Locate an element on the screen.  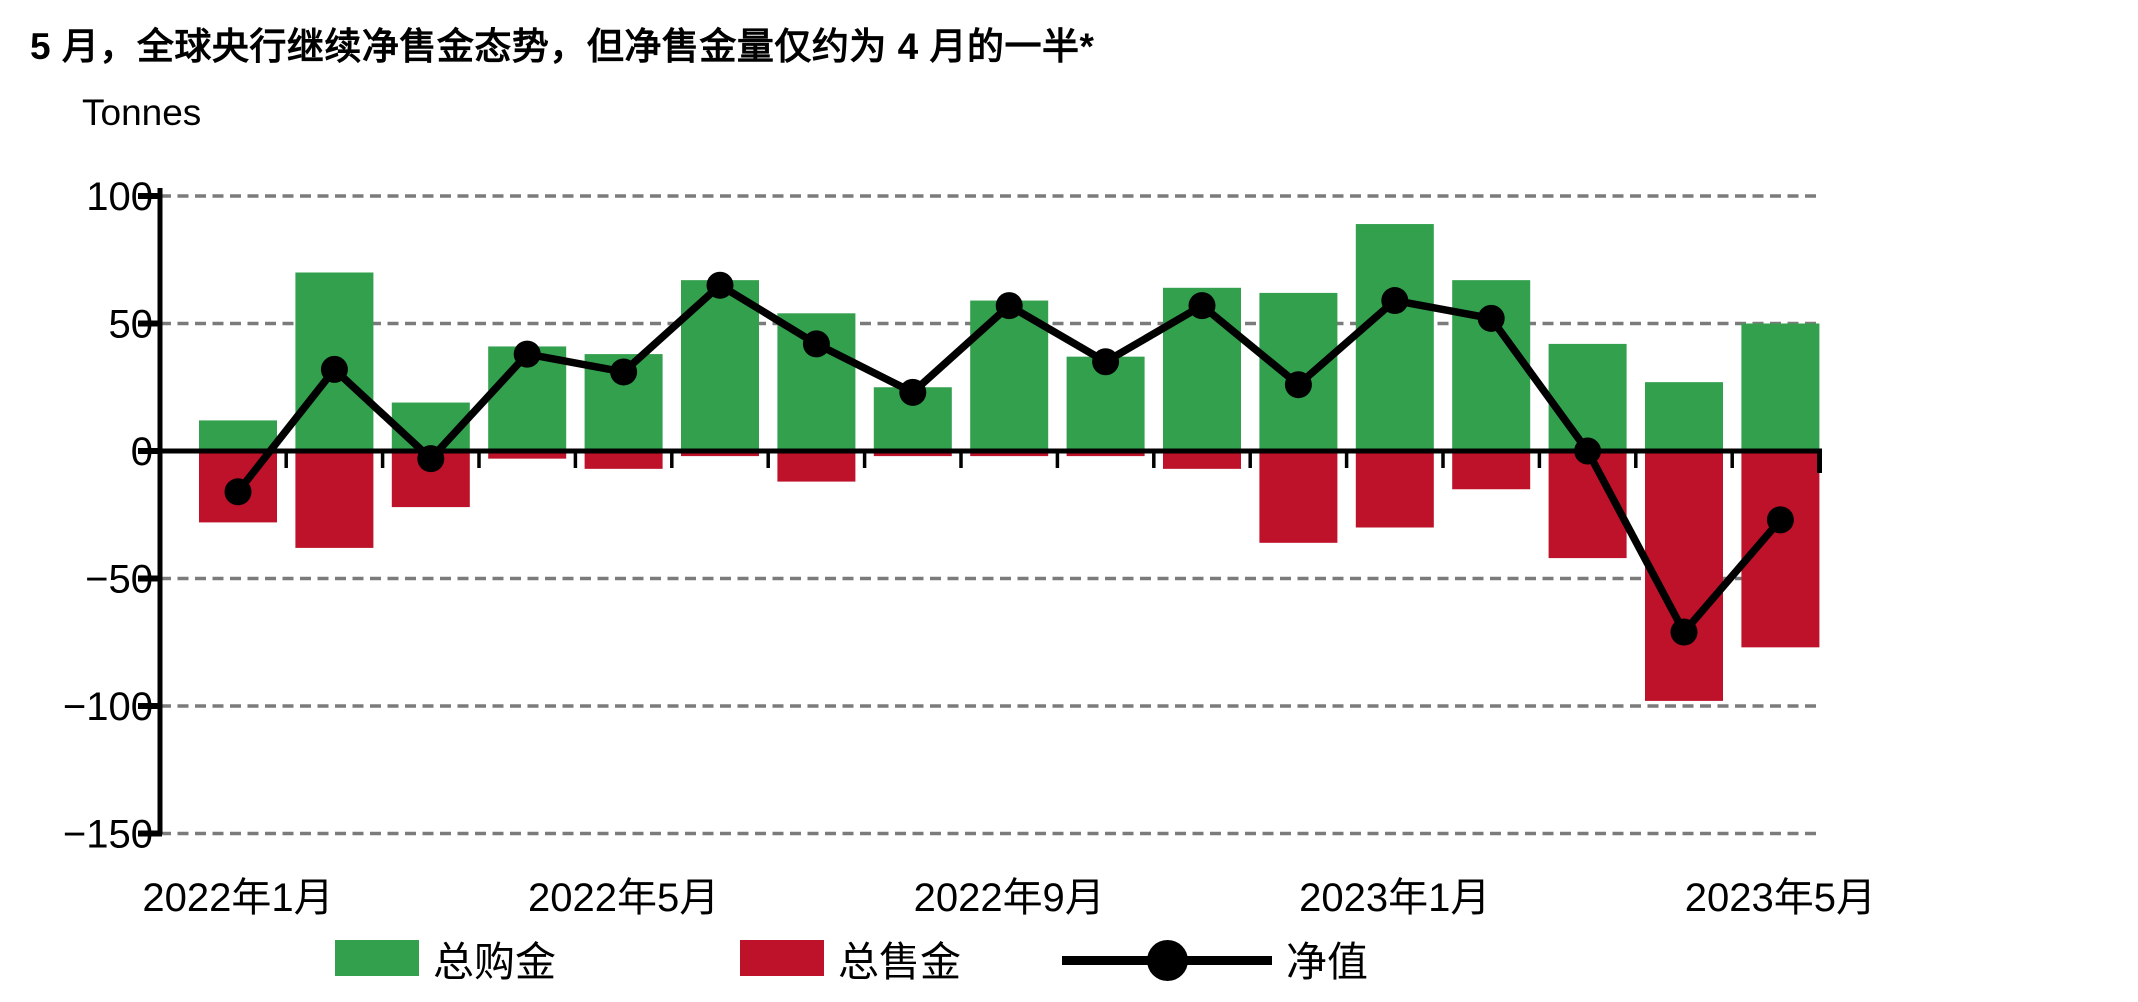
legend-item-gross-sales: 总售金 is located at coordinates (850, 959).